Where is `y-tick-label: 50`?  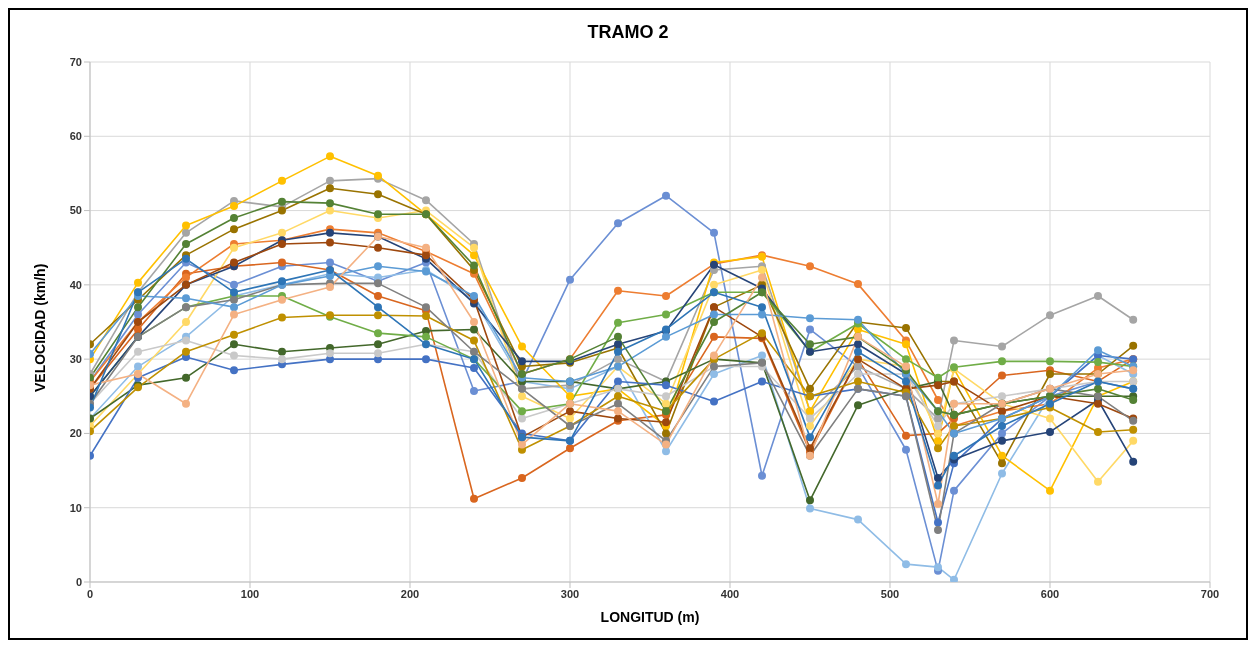
y-tick-label: 50 is located at coordinates (75, 210).